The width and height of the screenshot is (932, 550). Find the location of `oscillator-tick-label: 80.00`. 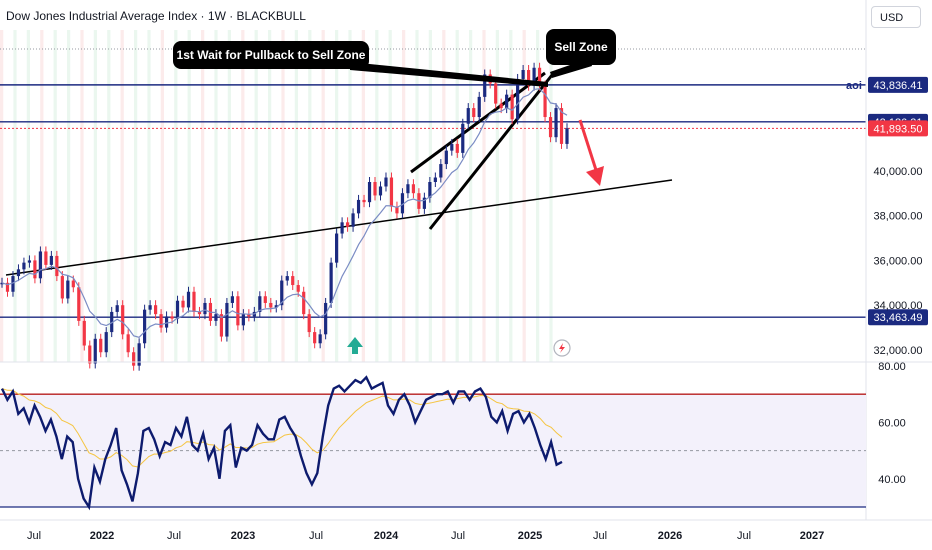

oscillator-tick-label: 80.00 is located at coordinates (892, 367).